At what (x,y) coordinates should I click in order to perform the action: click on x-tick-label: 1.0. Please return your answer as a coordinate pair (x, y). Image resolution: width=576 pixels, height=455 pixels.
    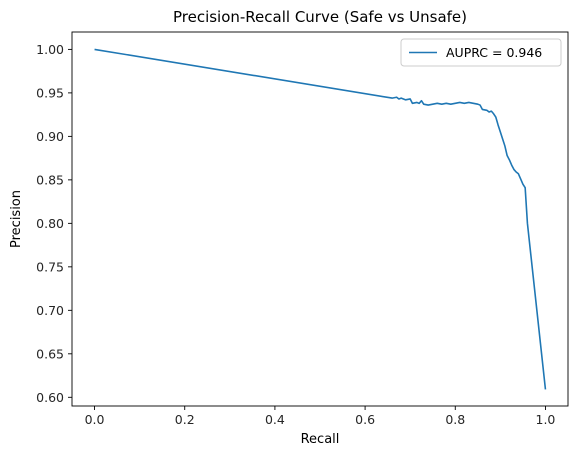
    Looking at the image, I should click on (546, 419).